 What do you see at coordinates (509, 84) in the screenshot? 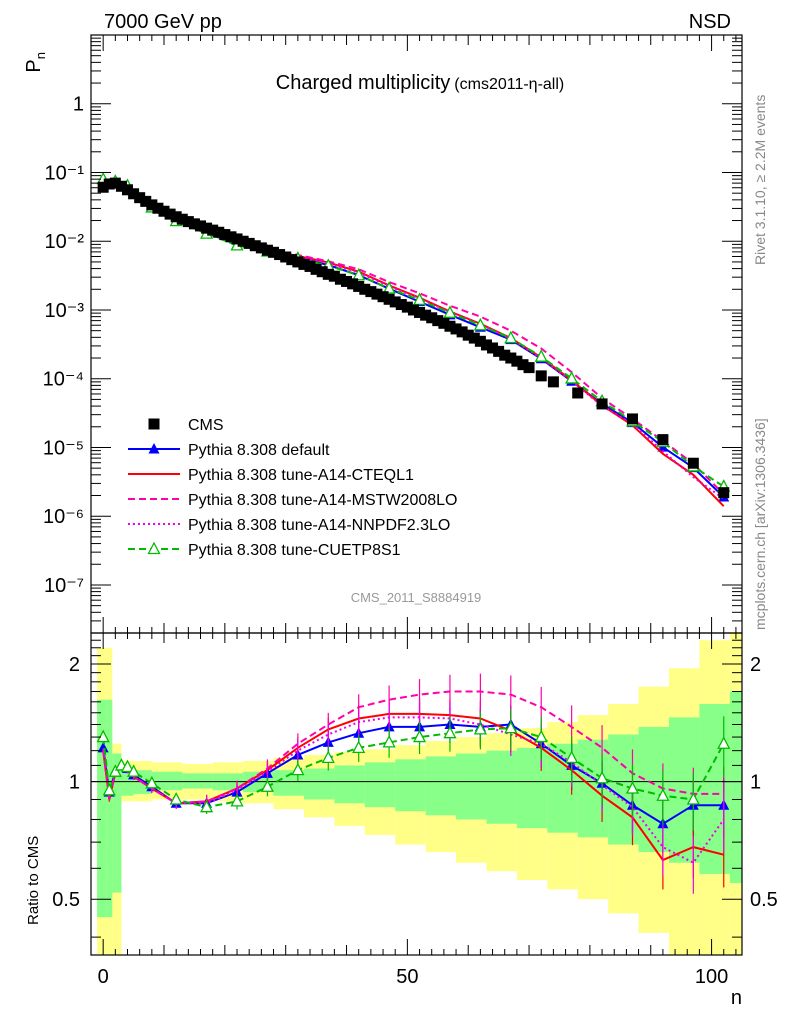
I see `chart-subtitle: (cms2011-η-all)` at bounding box center [509, 84].